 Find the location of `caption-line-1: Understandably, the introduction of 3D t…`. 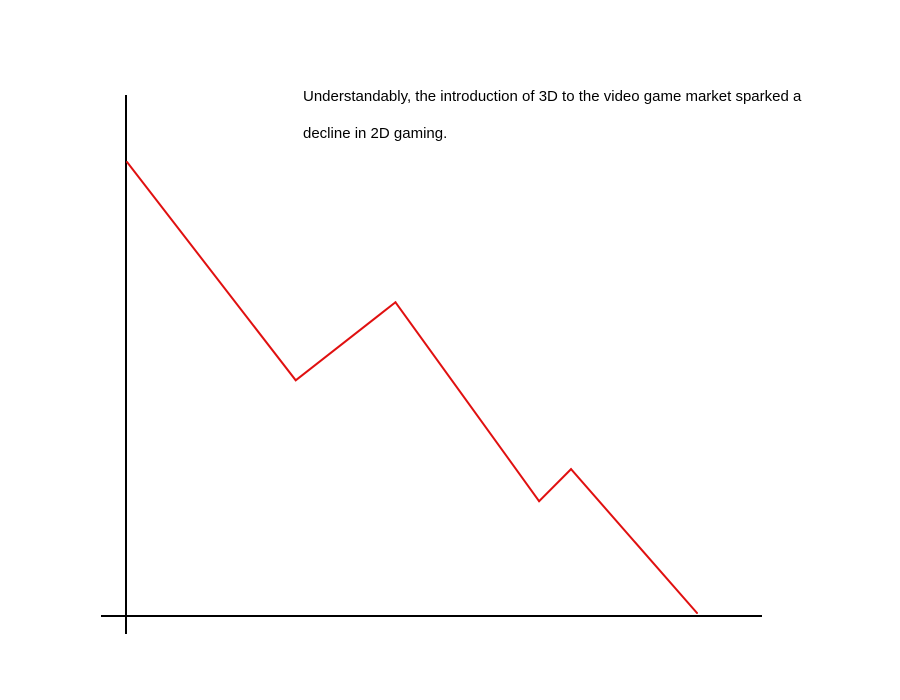

caption-line-1: Understandably, the introduction of 3D t… is located at coordinates (552, 96).